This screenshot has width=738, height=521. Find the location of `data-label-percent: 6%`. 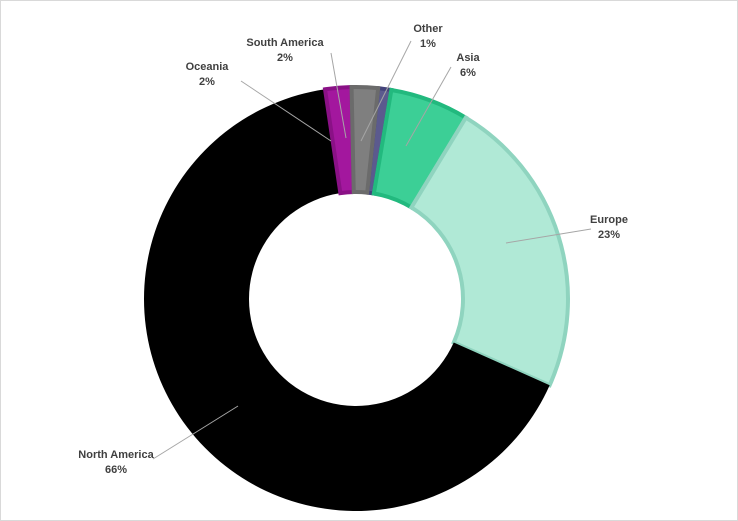

data-label-percent: 6% is located at coordinates (468, 73).